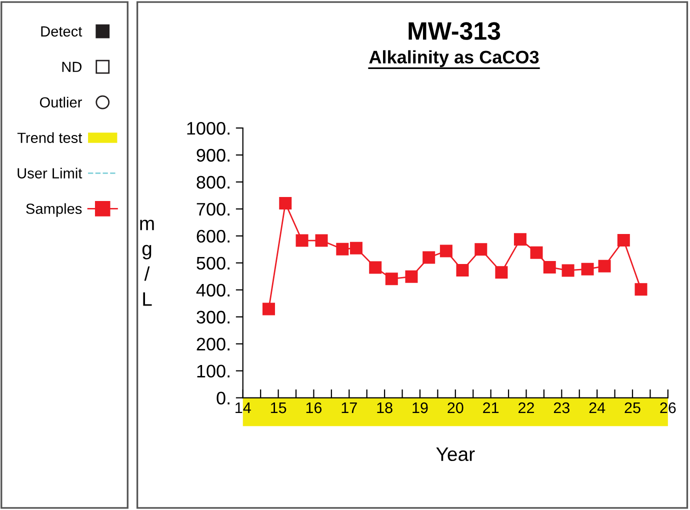 The image size is (690, 510). I want to click on x-tick-label: 21, so click(491, 408).